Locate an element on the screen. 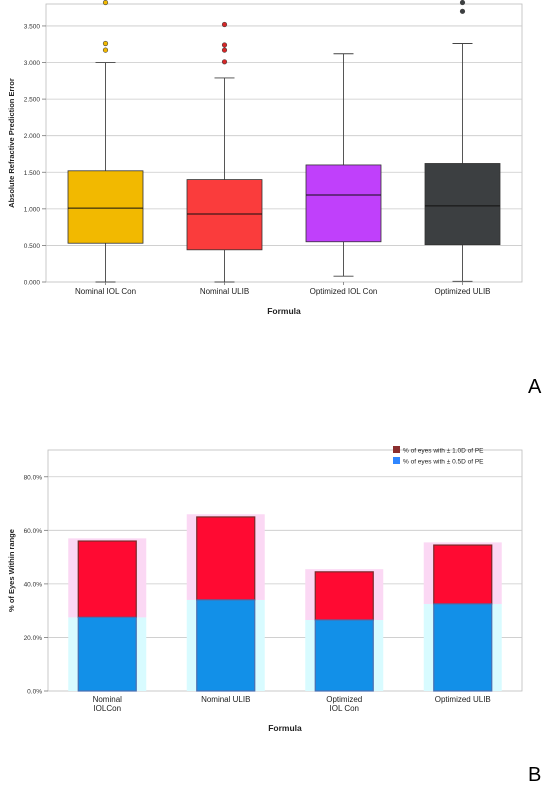 The width and height of the screenshot is (550, 788). y-tick-label: 3.000 is located at coordinates (32, 63).